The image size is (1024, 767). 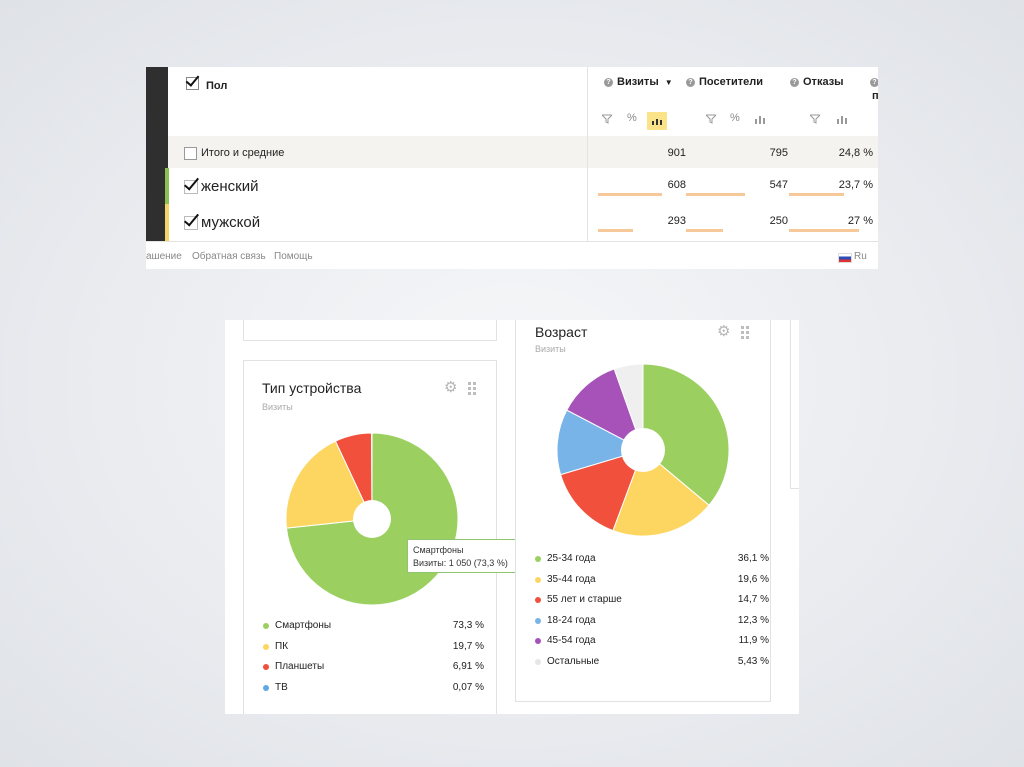 I want to click on header-checkbox, so click(x=192, y=83).